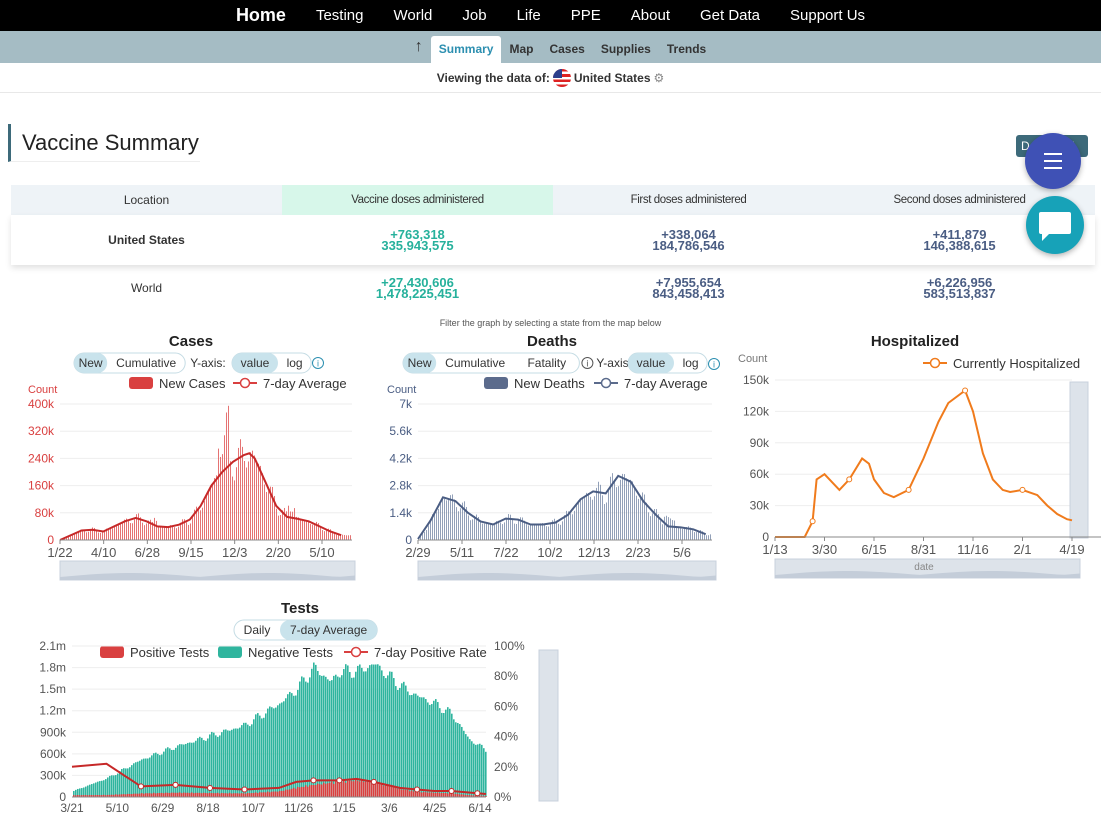 The image size is (1101, 813). I want to click on cases-legend-new-swatch, so click(141, 383).